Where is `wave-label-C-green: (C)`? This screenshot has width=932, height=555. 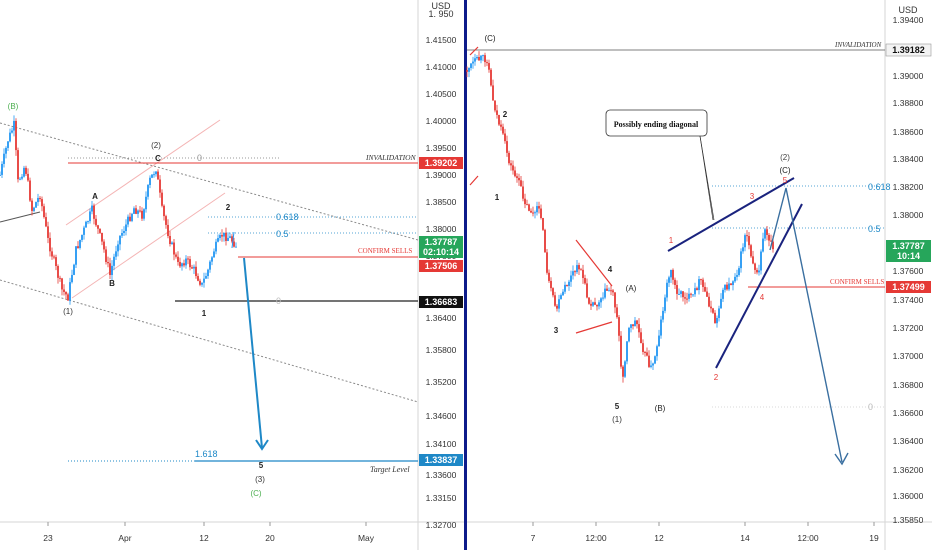
wave-label-C-green: (C) is located at coordinates (255, 493).